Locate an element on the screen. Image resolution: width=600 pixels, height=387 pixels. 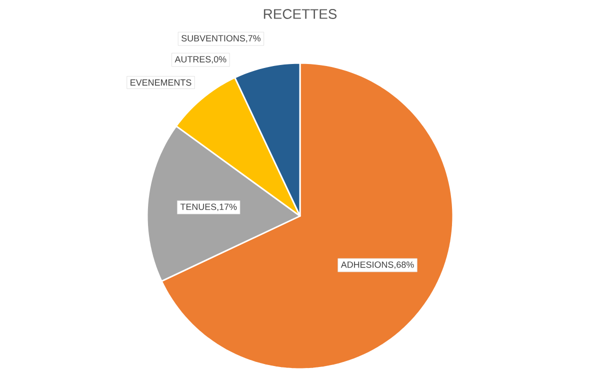
slice-label: EVENEMENTS is located at coordinates (161, 82).